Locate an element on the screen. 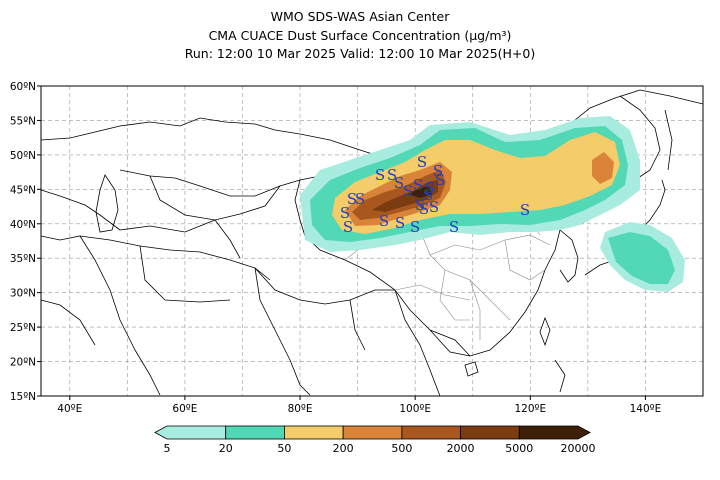 The height and width of the screenshot is (480, 720). lat-label: 55ºN is located at coordinates (23, 121).